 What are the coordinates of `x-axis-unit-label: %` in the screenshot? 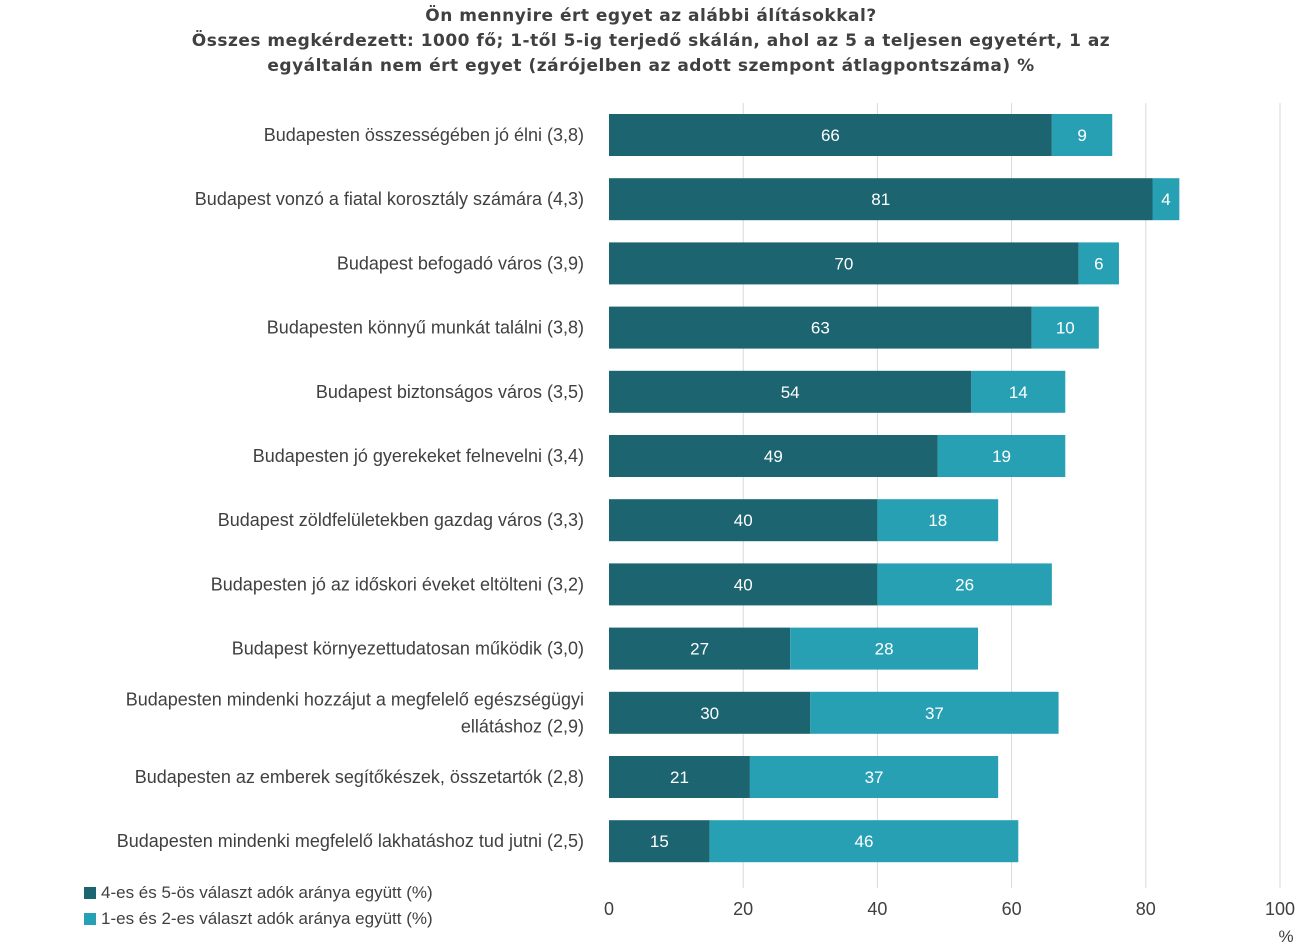 It's located at (1285, 936).